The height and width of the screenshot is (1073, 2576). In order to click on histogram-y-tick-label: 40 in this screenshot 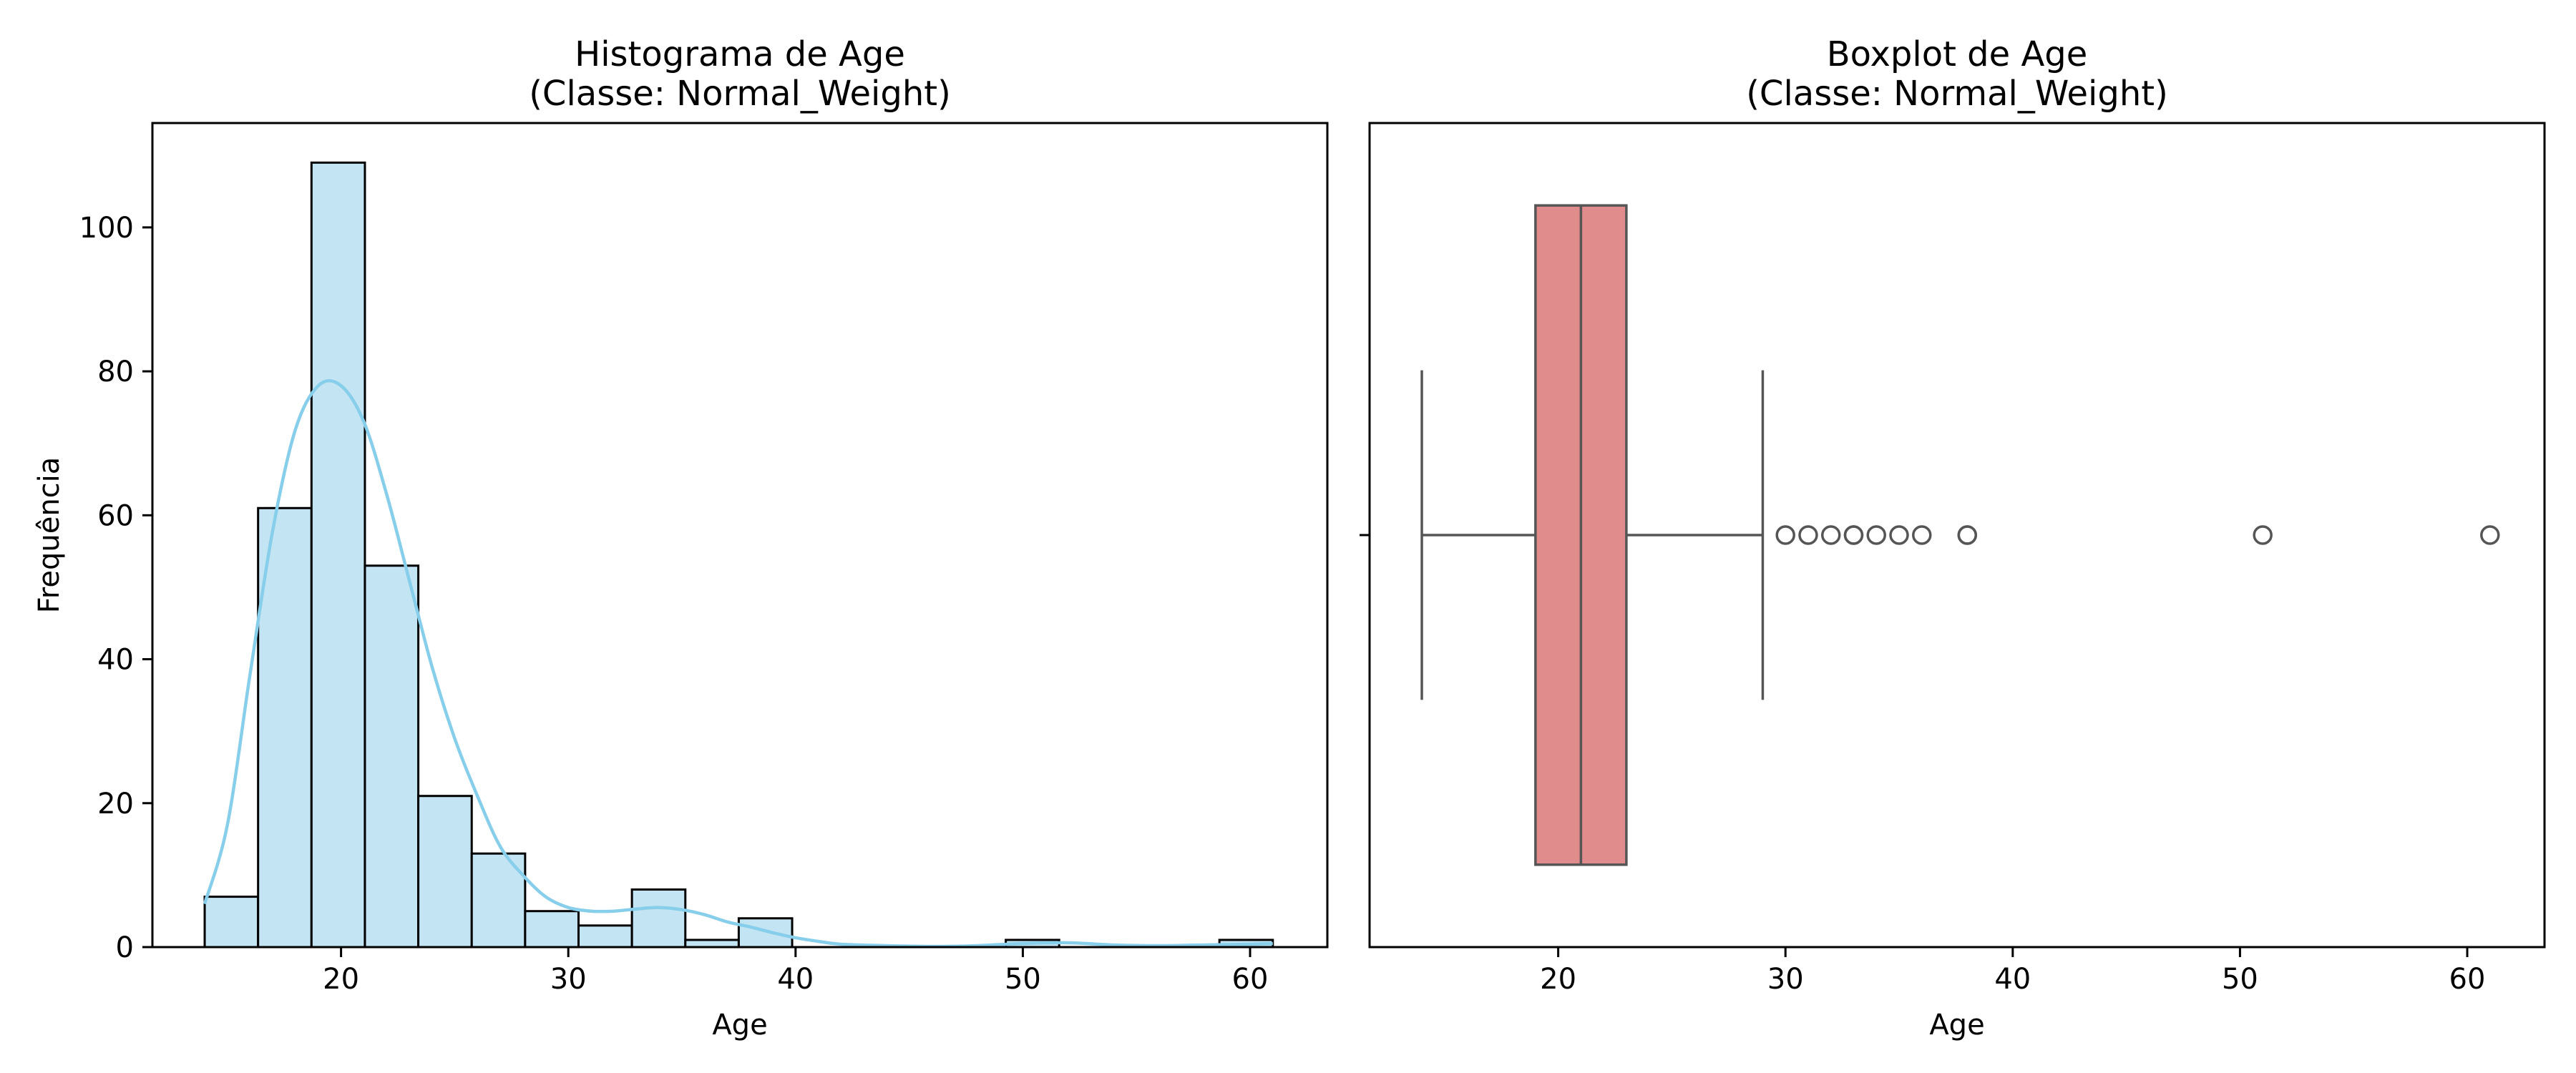, I will do `click(115, 660)`.